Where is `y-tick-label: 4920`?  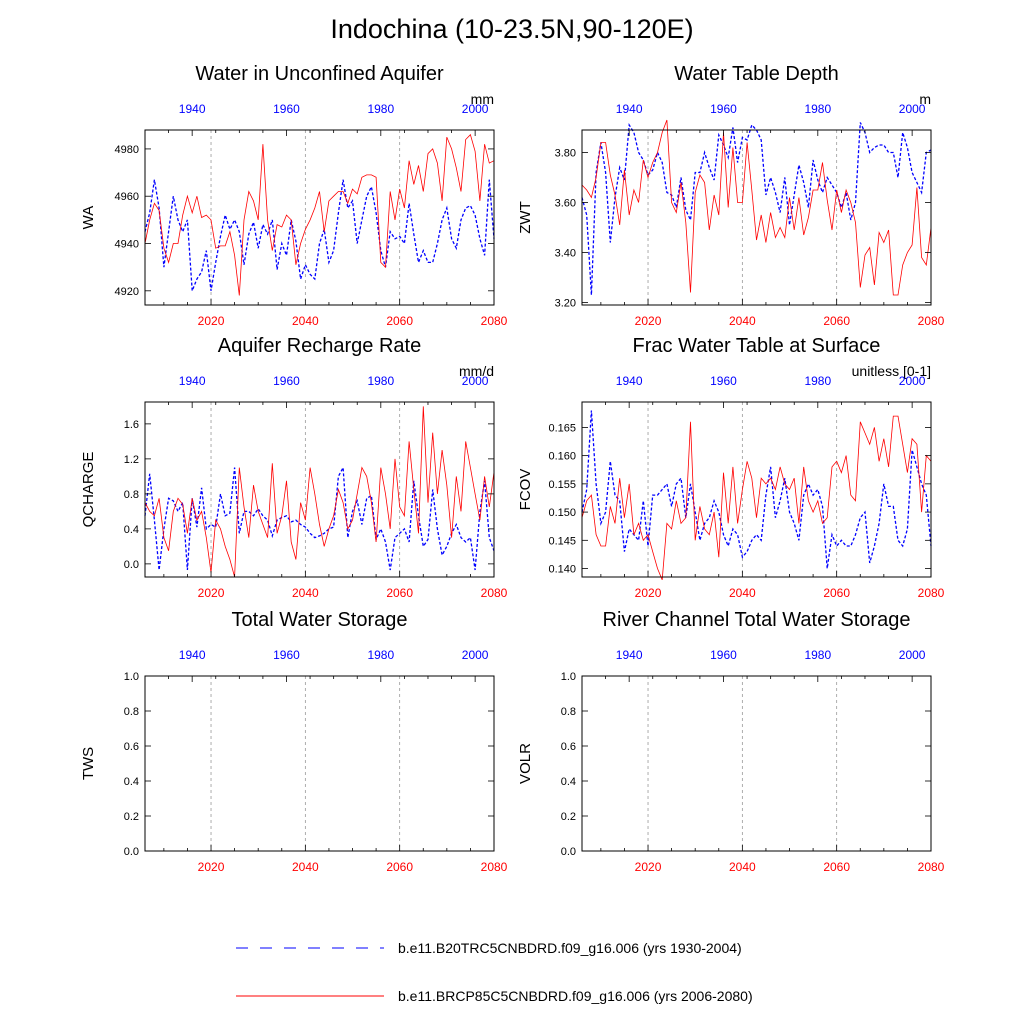
y-tick-label: 4920 is located at coordinates (127, 292).